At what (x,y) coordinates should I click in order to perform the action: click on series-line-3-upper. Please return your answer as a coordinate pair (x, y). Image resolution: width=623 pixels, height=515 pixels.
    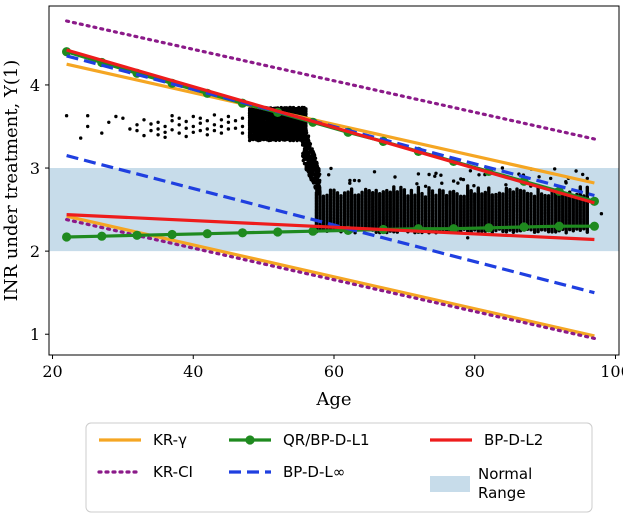
    Looking at the image, I should click on (330, 231).